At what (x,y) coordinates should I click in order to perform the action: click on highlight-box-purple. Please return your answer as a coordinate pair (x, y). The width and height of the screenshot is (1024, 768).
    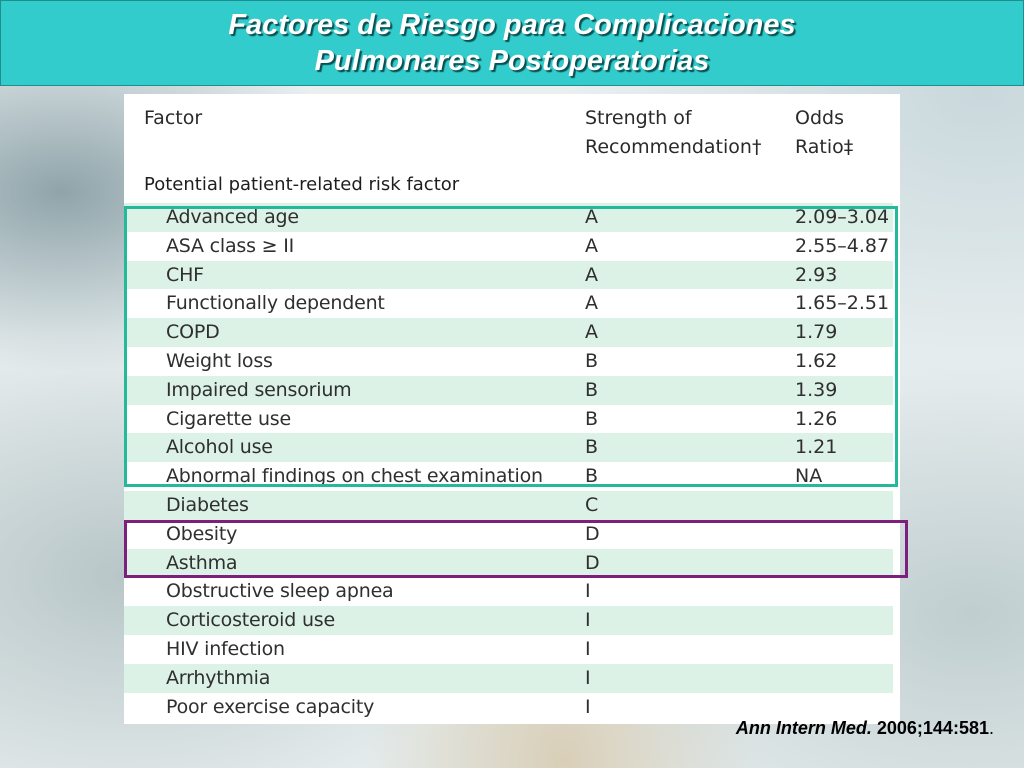
    Looking at the image, I should click on (516, 549).